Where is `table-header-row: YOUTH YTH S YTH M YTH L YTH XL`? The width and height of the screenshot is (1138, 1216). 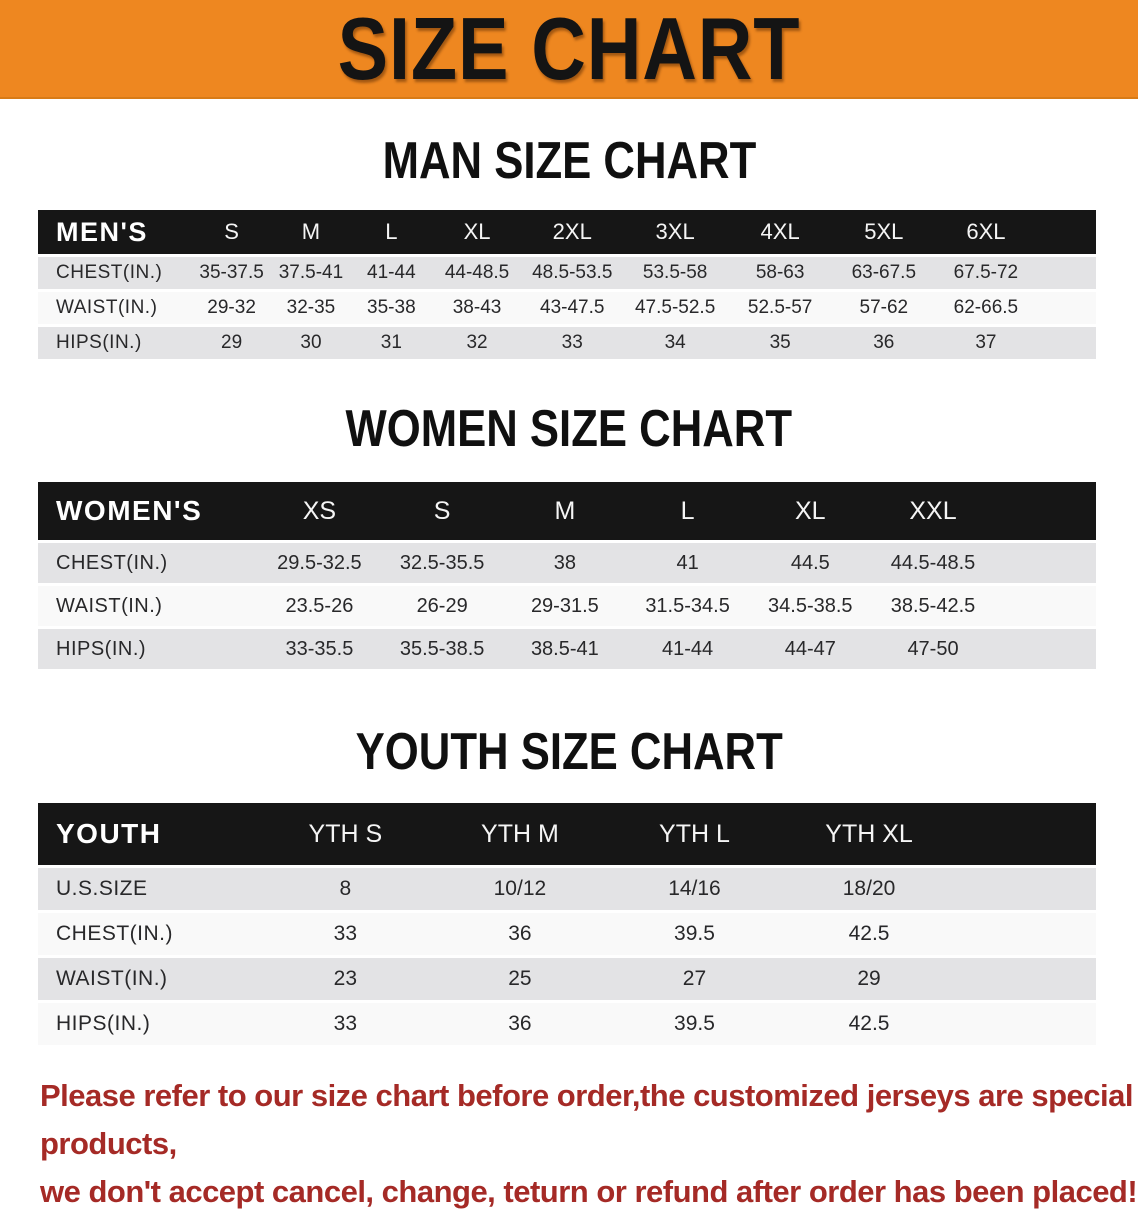
table-header-row: YOUTH YTH S YTH M YTH L YTH XL is located at coordinates (567, 834).